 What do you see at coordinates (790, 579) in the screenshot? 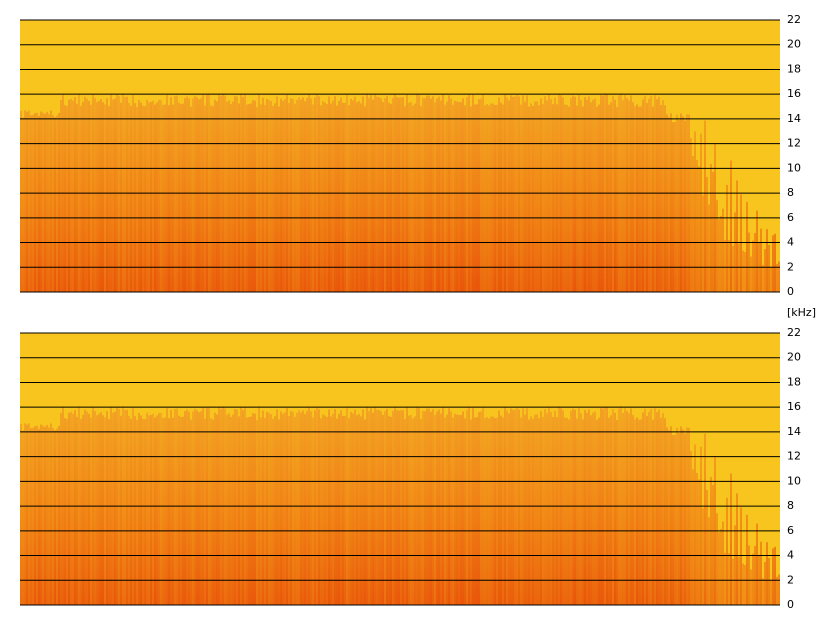
I see `y-tick-label: 2` at bounding box center [790, 579].